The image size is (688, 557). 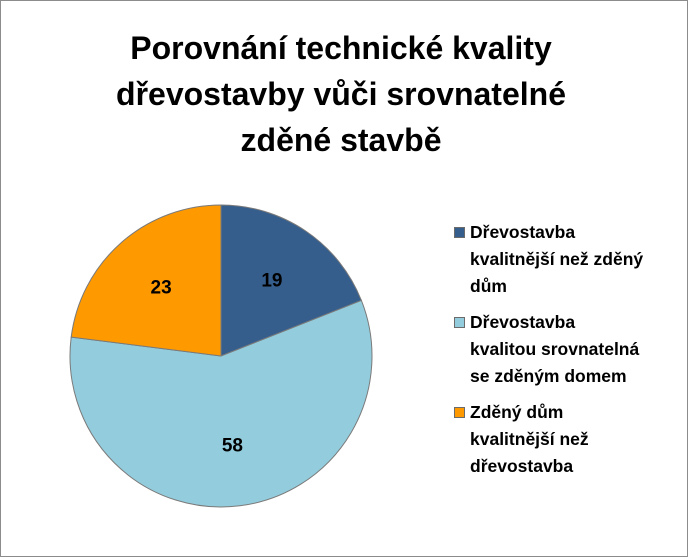 What do you see at coordinates (488, 286) in the screenshot?
I see `legend-label-1-line-3: dům` at bounding box center [488, 286].